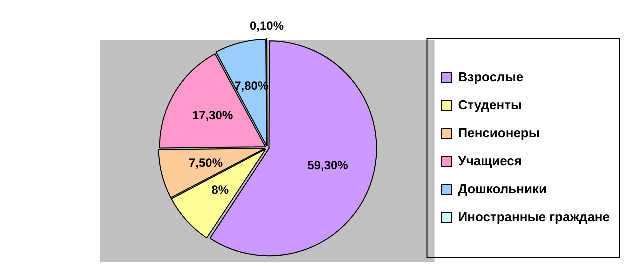 The width and height of the screenshot is (638, 272). Describe the element at coordinates (328, 165) in the screenshot. I see `data-label: 59,30%` at that location.